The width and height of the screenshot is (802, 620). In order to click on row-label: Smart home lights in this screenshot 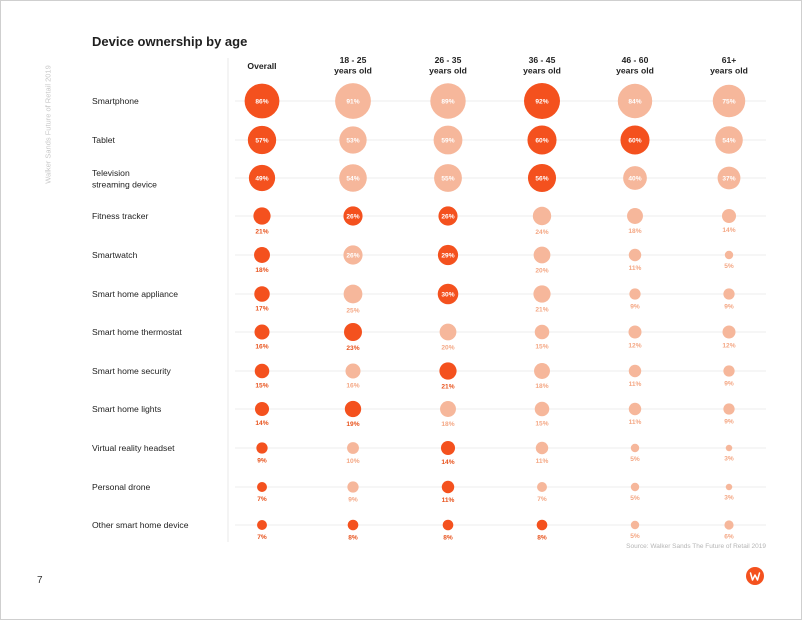, I will do `click(126, 409)`.